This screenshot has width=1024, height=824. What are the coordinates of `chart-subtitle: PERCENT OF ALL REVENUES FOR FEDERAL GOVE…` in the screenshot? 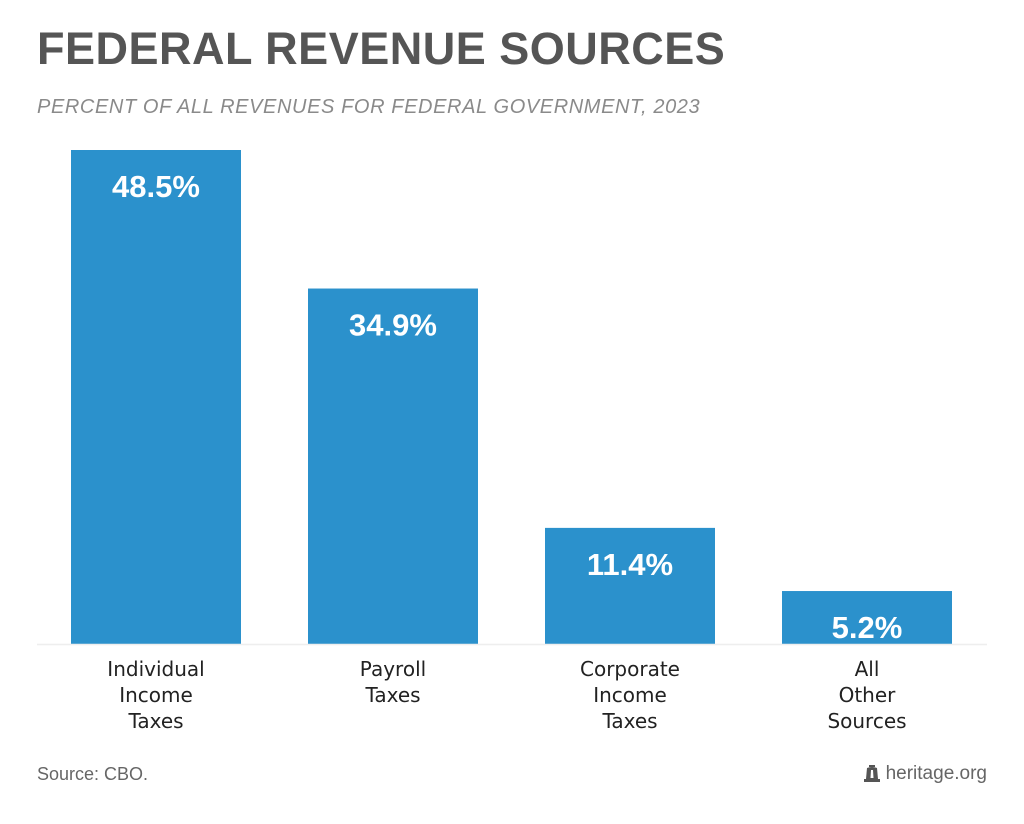 It's located at (369, 107).